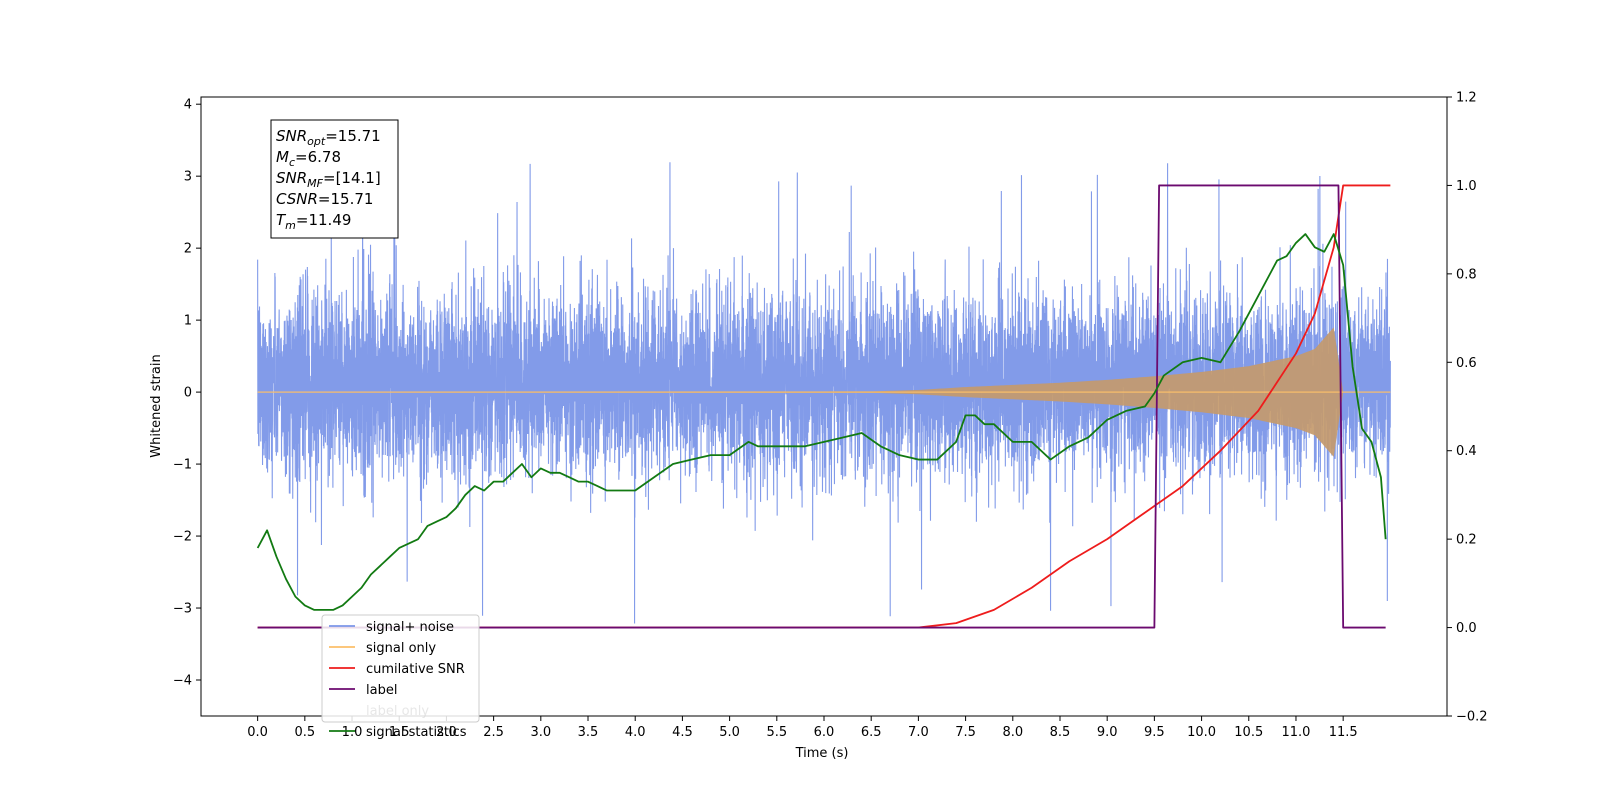 The height and width of the screenshot is (800, 1600). Describe the element at coordinates (871, 732) in the screenshot. I see `x-tick-label: 6.5` at that location.